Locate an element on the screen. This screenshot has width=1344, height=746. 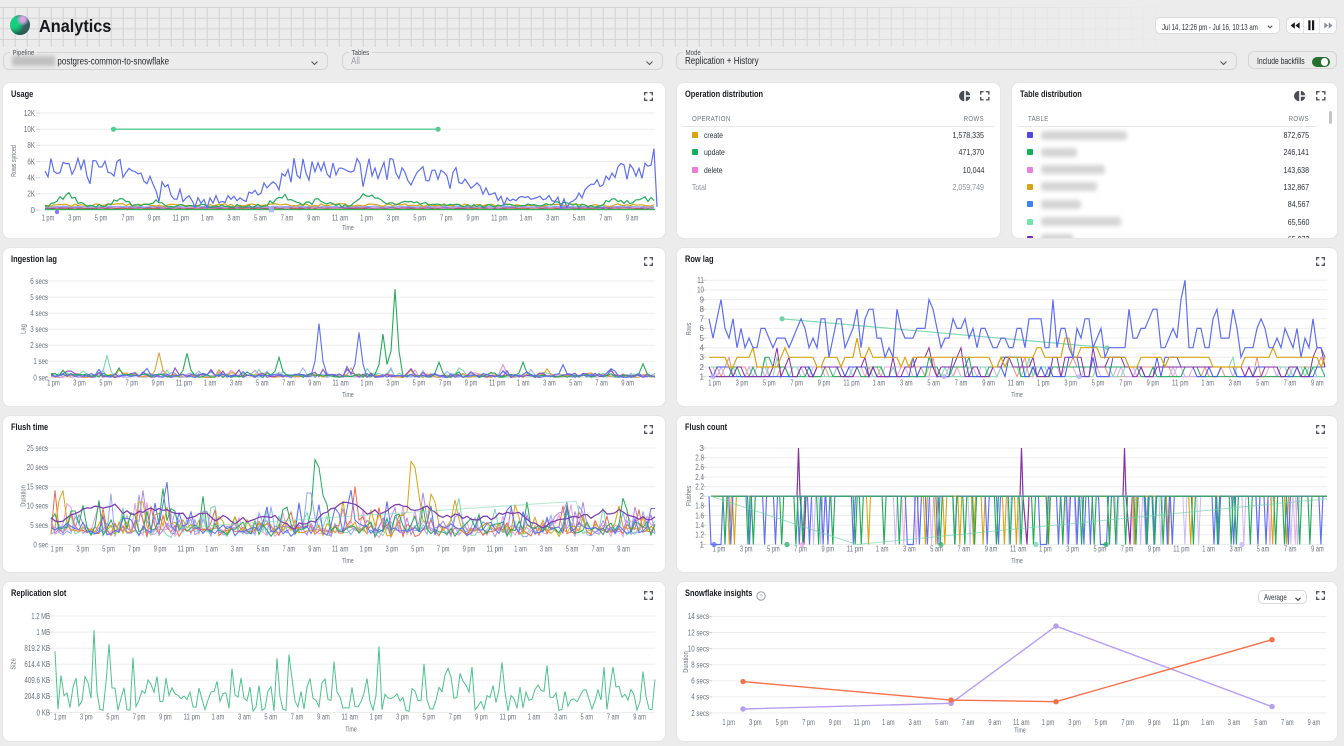
svg-text: Rows is located at coordinates (688, 329).